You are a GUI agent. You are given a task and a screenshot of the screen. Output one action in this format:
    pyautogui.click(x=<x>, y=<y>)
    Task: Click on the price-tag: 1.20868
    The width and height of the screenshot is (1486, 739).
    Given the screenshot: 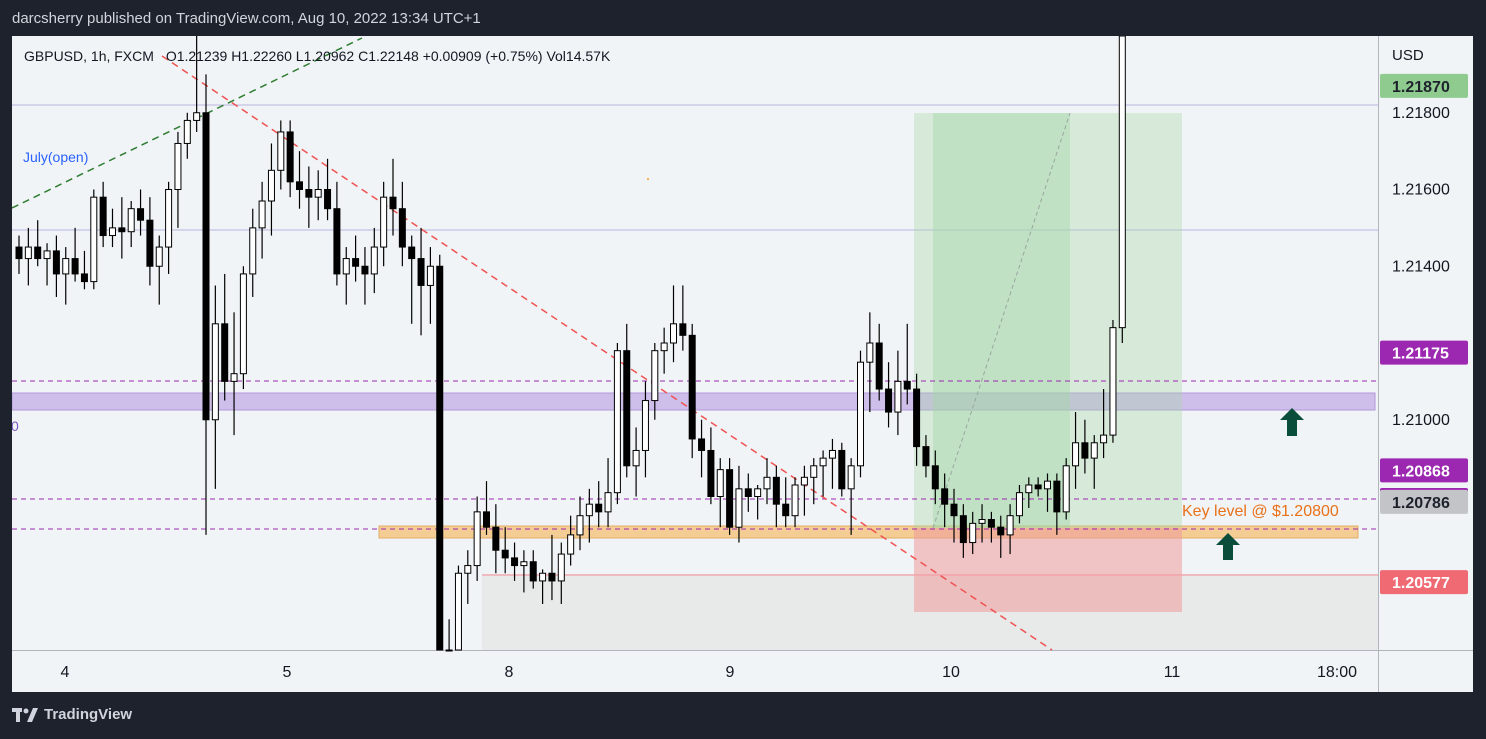 What is the action you would take?
    pyautogui.click(x=1424, y=470)
    